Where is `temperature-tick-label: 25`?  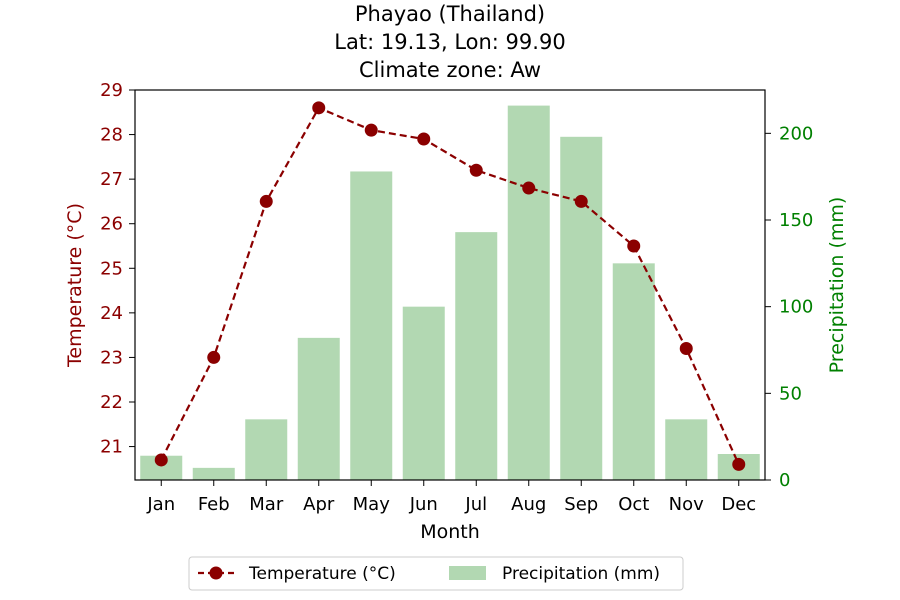 temperature-tick-label: 25 is located at coordinates (111, 268).